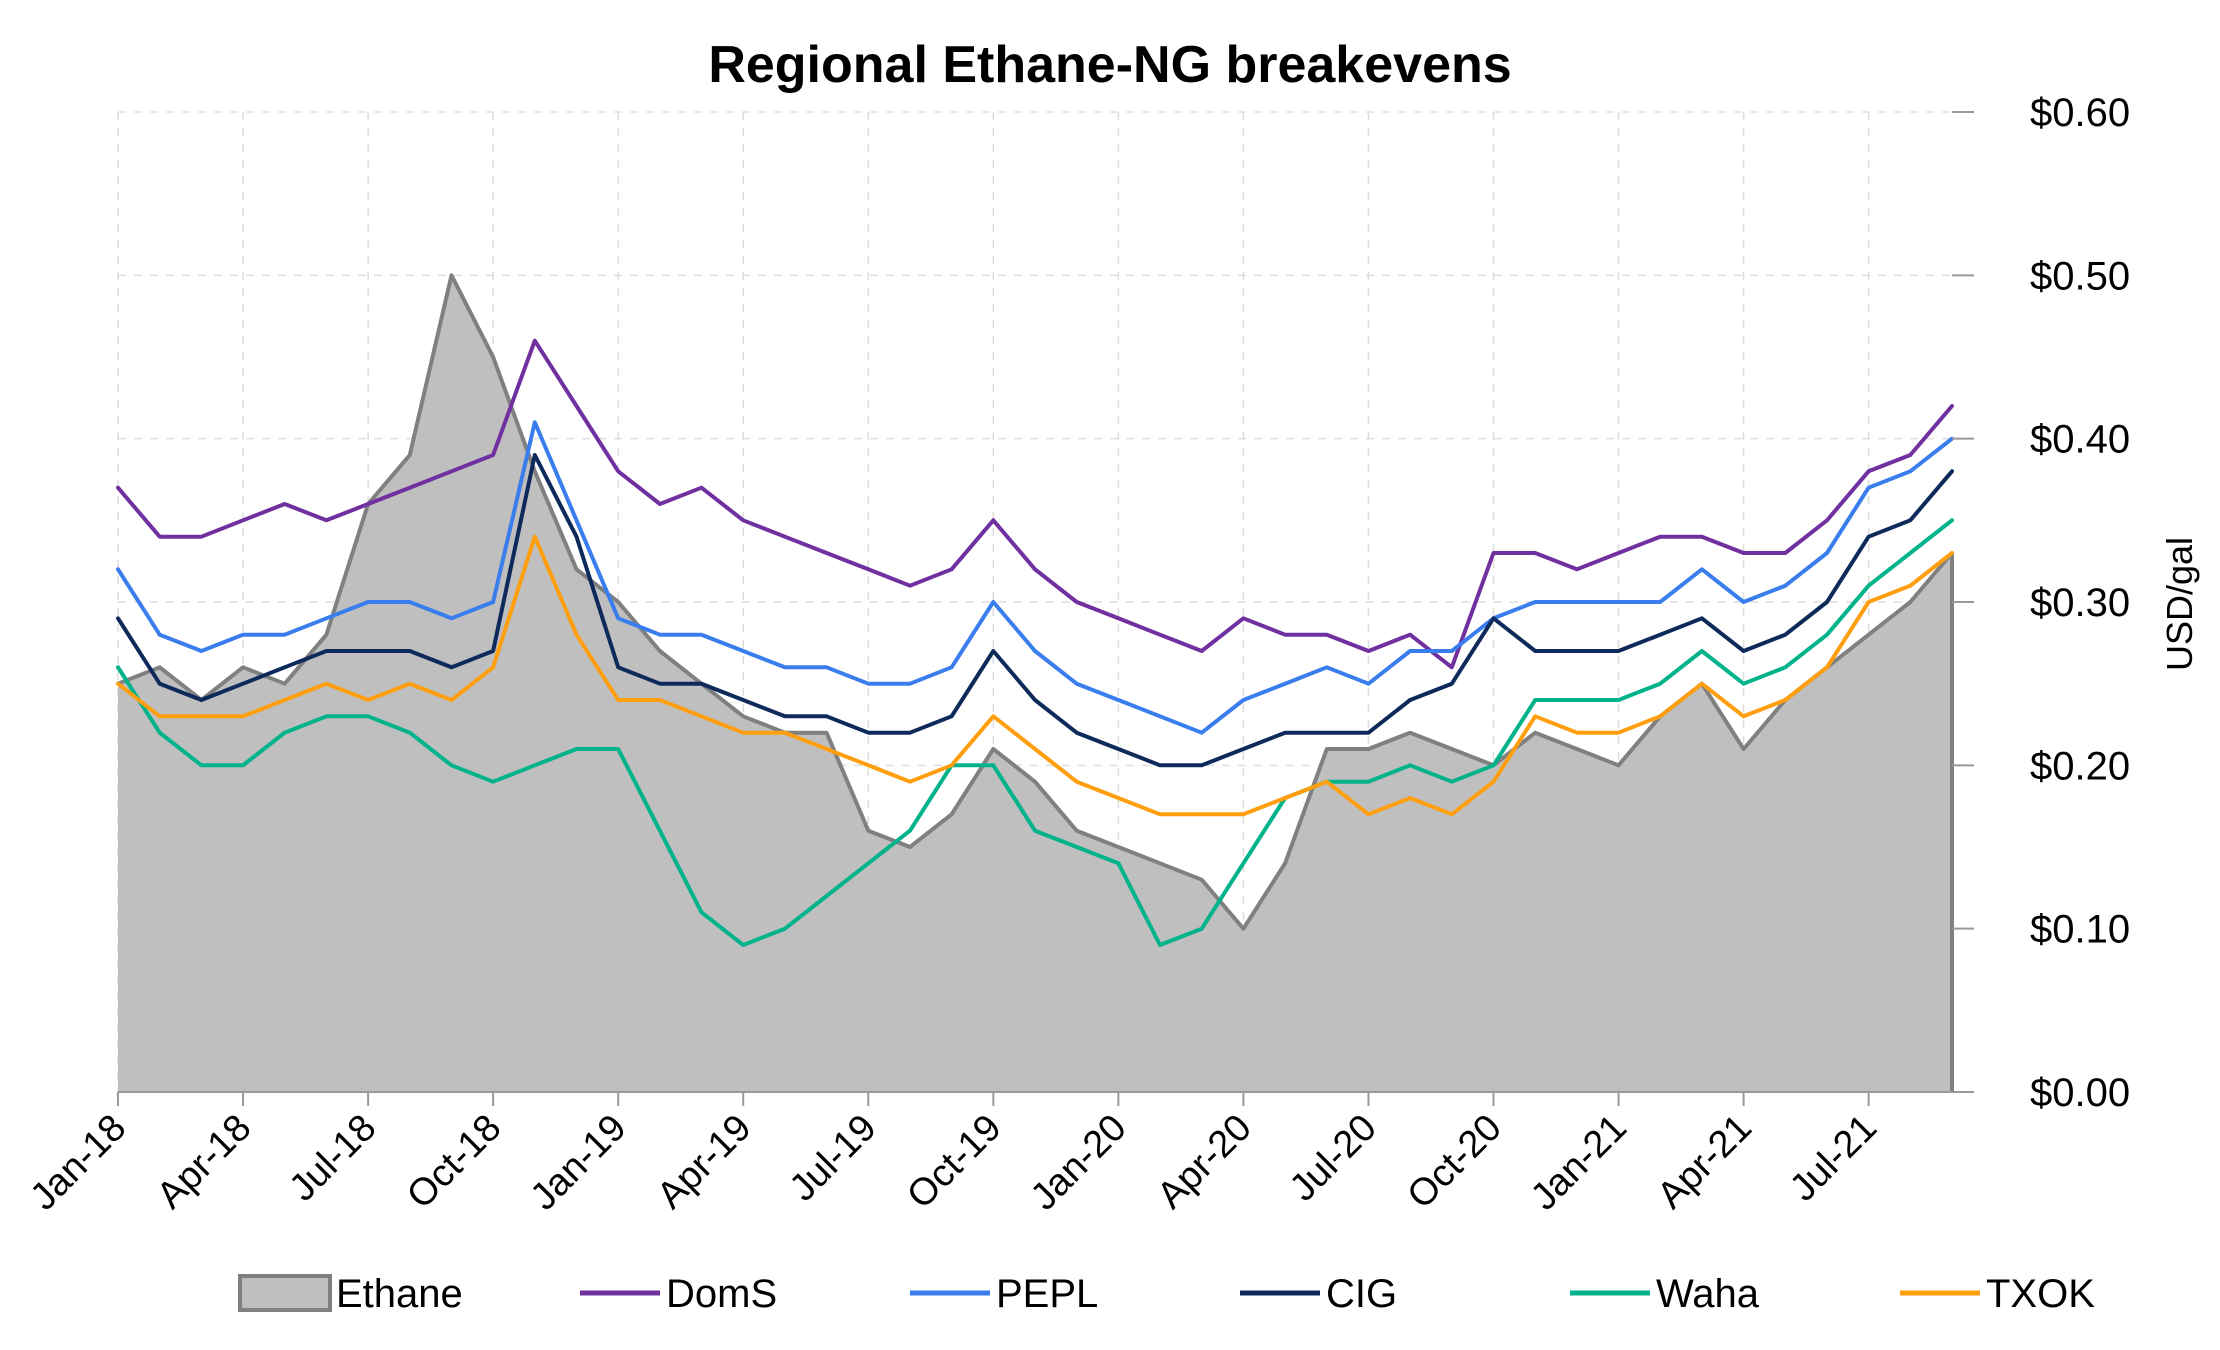 The image size is (2220, 1350). Describe the element at coordinates (285, 1293) in the screenshot. I see `legend-swatch-ethane` at that location.